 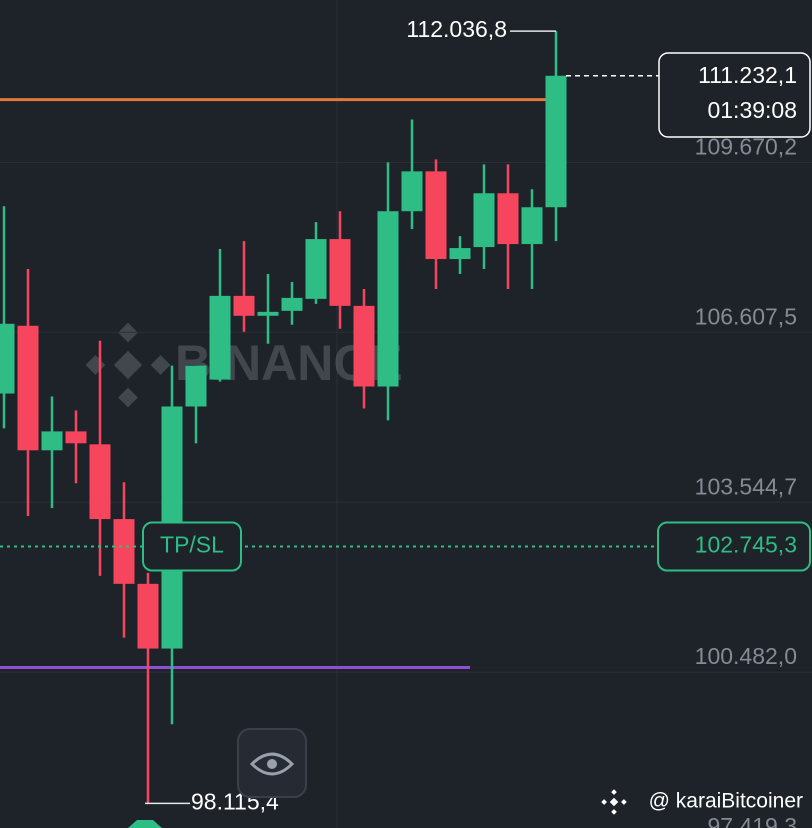 What do you see at coordinates (746, 545) in the screenshot?
I see `tp-sl-price: 102.745,3` at bounding box center [746, 545].